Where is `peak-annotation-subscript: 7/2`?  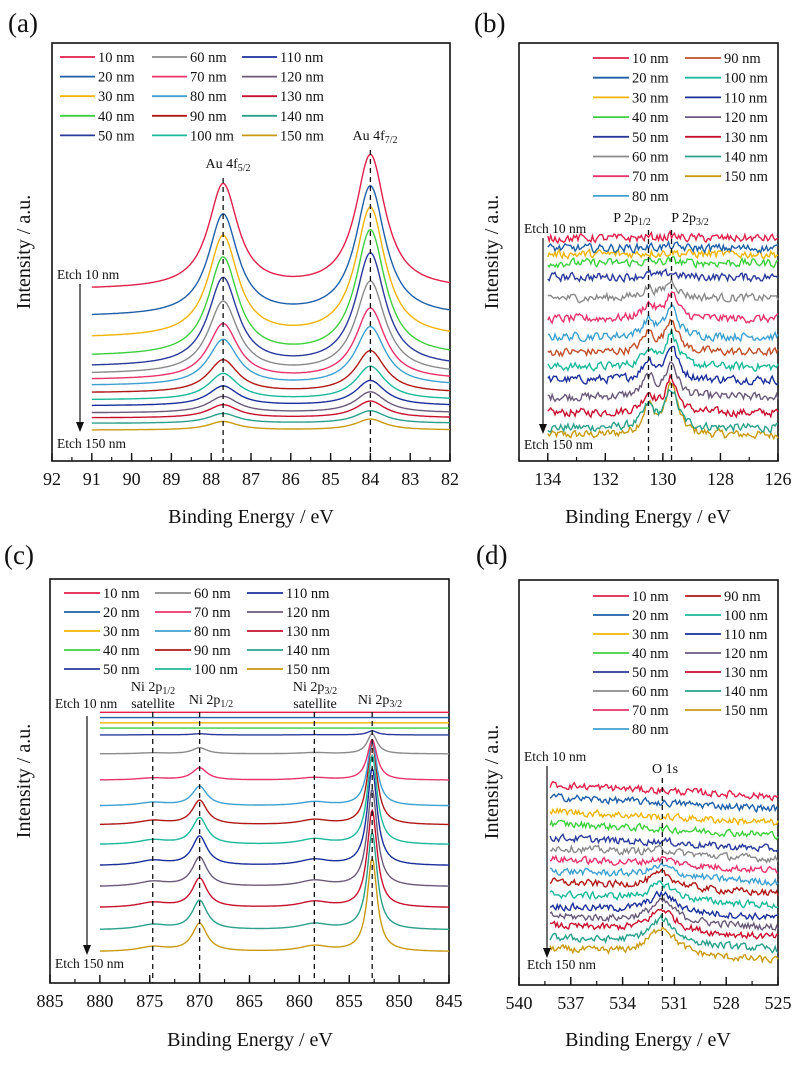
peak-annotation-subscript: 7/2 is located at coordinates (391, 140).